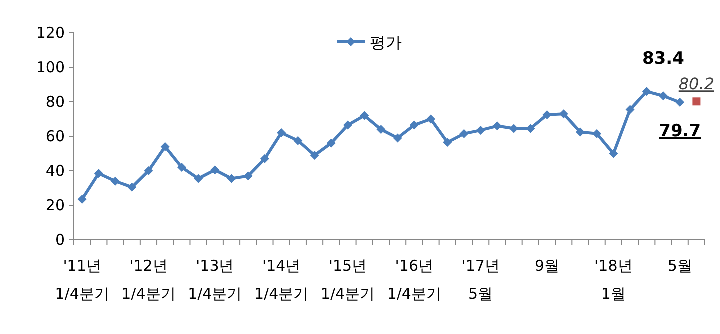 The height and width of the screenshot is (334, 720). I want to click on x-tick-label: '15년 1/4분기, so click(348, 280).